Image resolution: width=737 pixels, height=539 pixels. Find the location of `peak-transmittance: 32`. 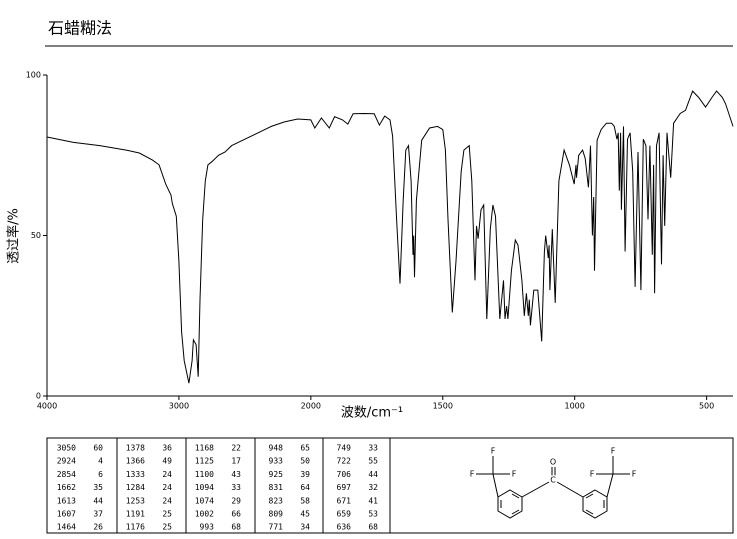

peak-transmittance: 32 is located at coordinates (373, 487).